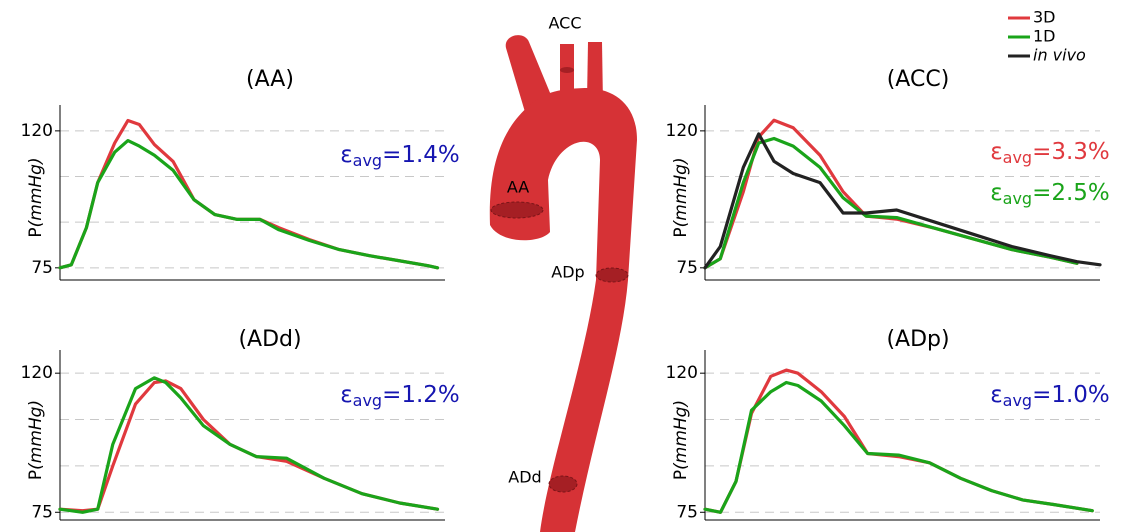 This screenshot has height=532, width=1124. Describe the element at coordinates (1044, 17) in the screenshot. I see `legend-label: 3D` at that location.